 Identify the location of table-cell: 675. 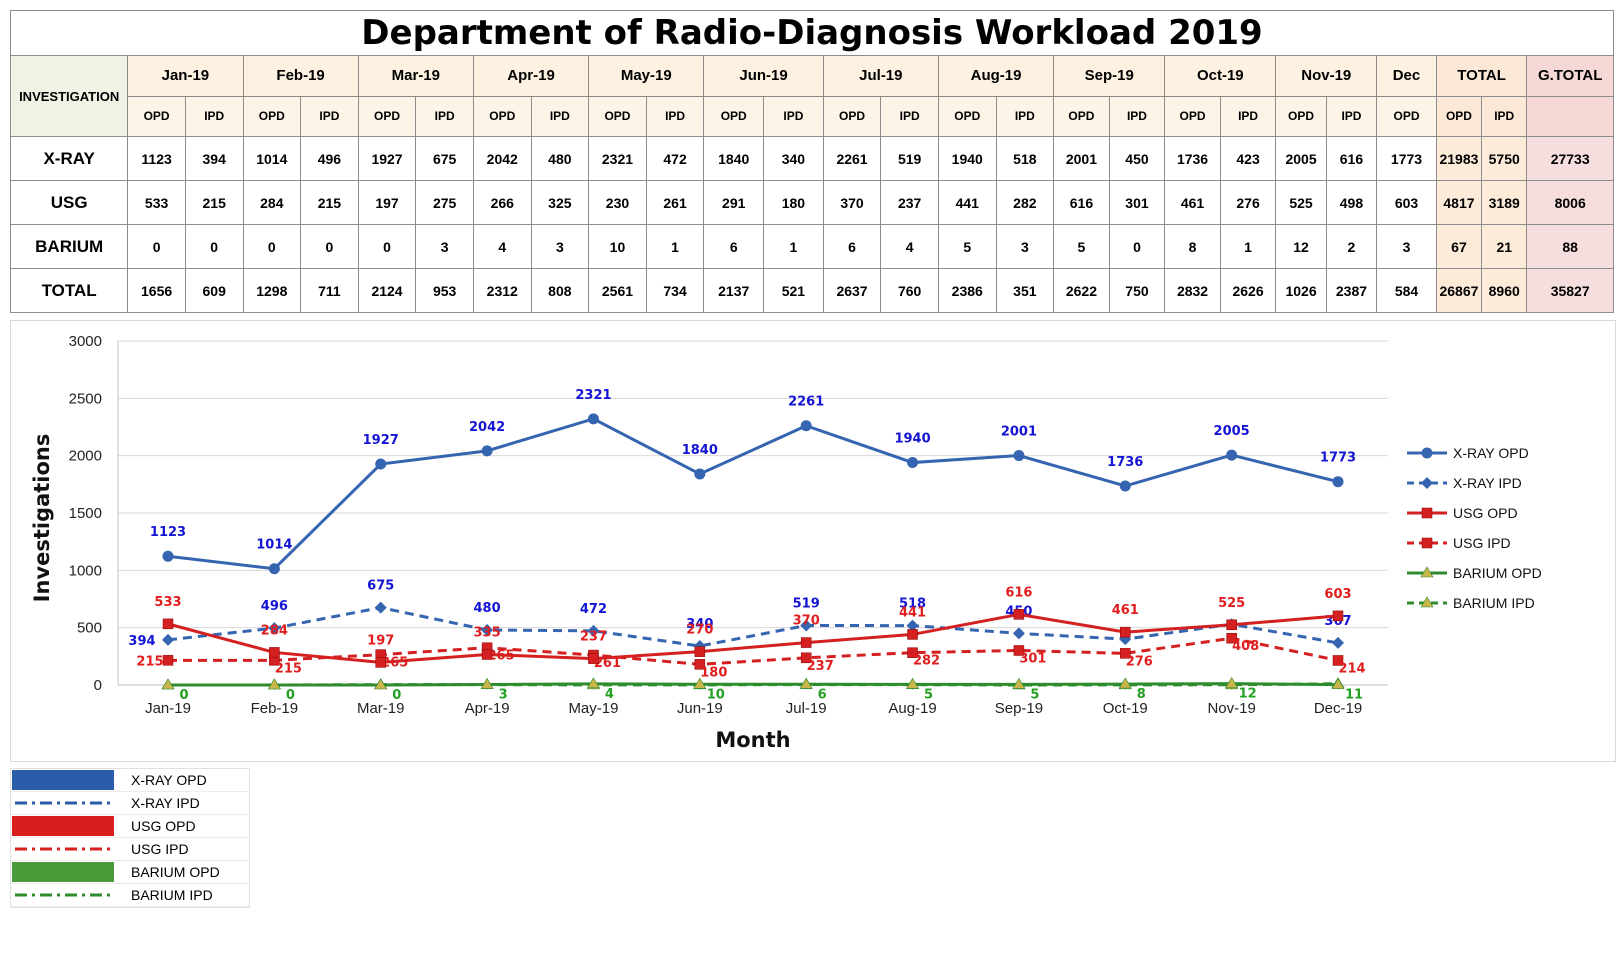
(444, 158).